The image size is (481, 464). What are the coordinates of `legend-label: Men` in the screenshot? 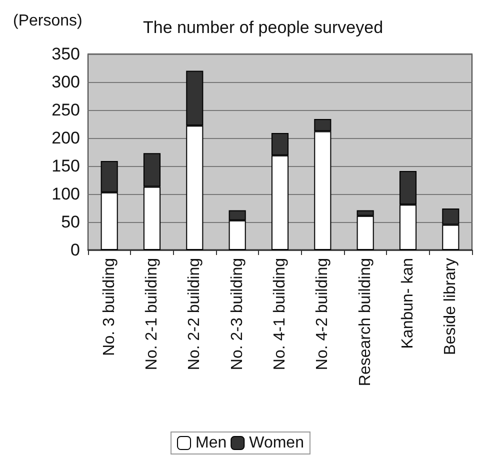 It's located at (211, 443).